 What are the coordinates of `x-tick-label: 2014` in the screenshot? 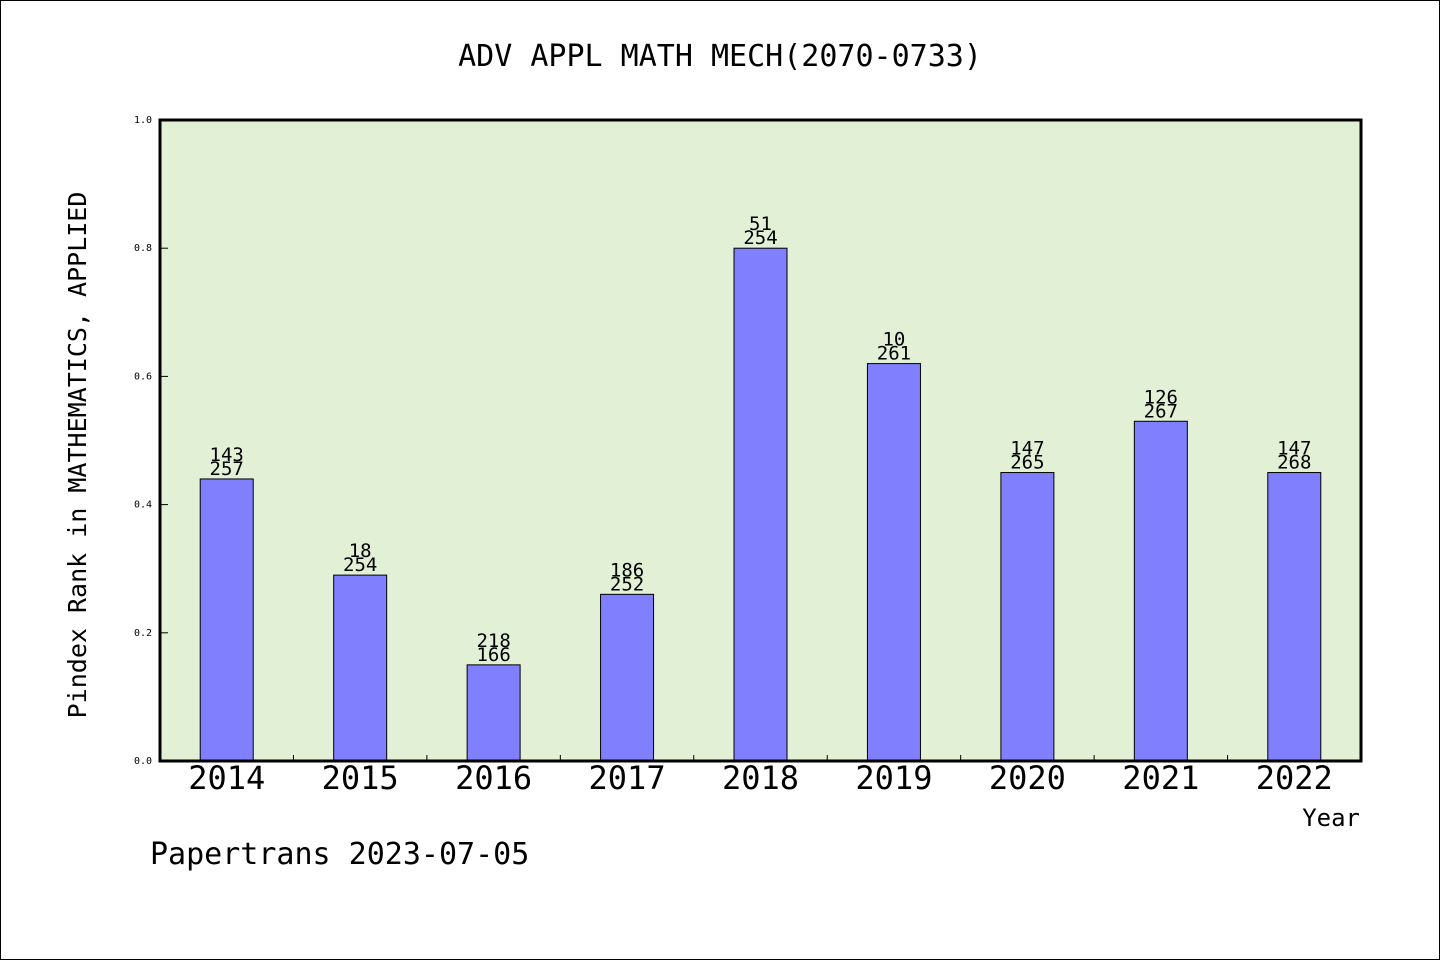 It's located at (226, 778).